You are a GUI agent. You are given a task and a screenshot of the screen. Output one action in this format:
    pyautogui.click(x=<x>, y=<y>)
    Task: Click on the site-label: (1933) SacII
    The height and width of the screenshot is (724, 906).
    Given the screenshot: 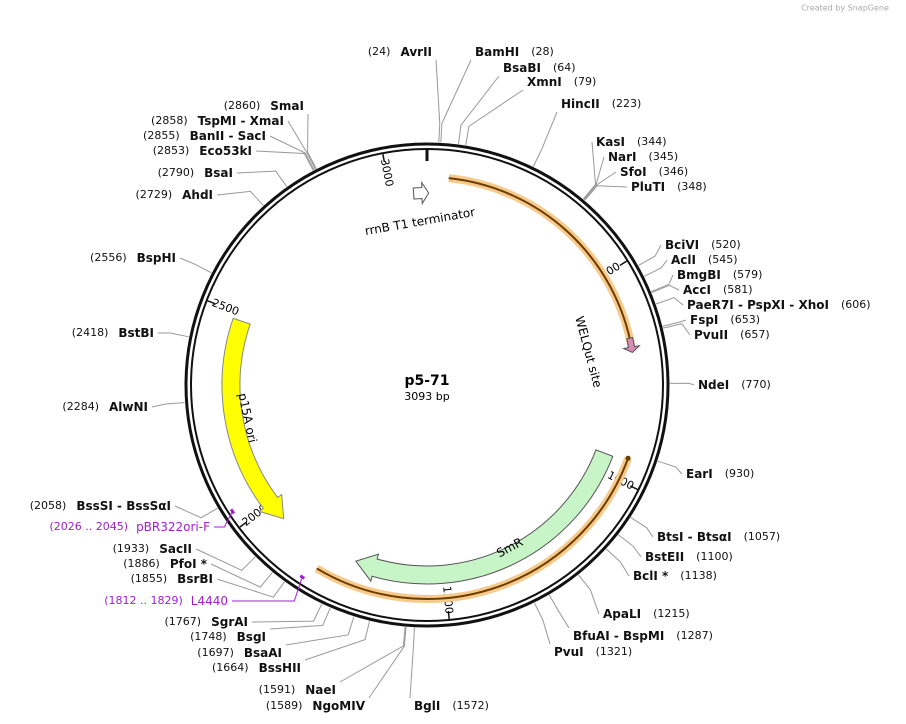 What is the action you would take?
    pyautogui.click(x=152, y=549)
    